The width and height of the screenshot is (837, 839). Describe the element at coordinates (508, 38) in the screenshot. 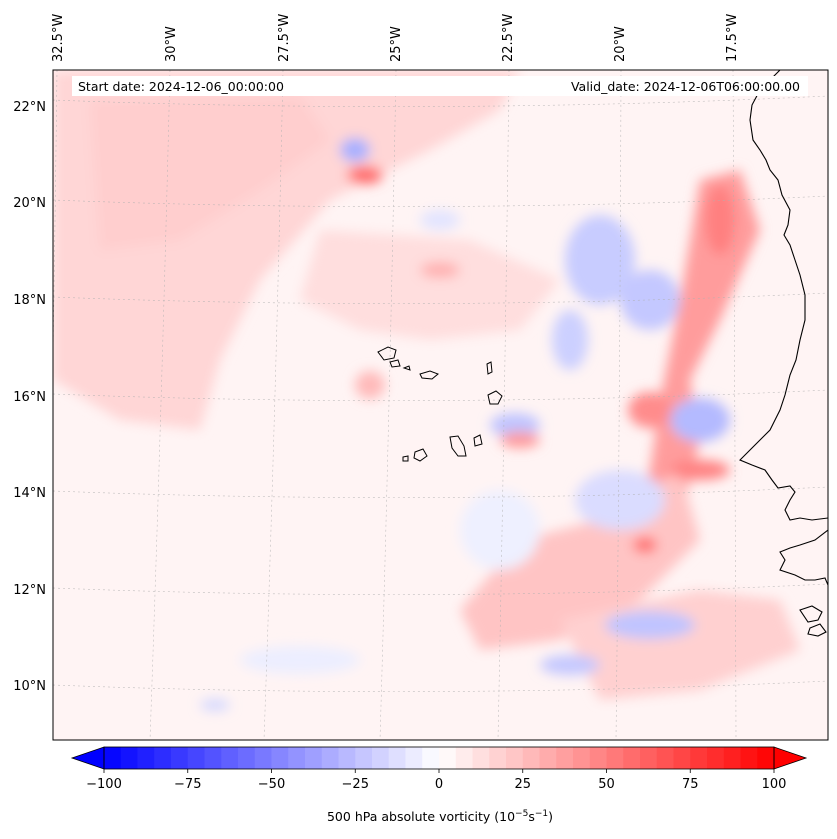

I see `lon-label-22-5w: 22.5°W` at that location.